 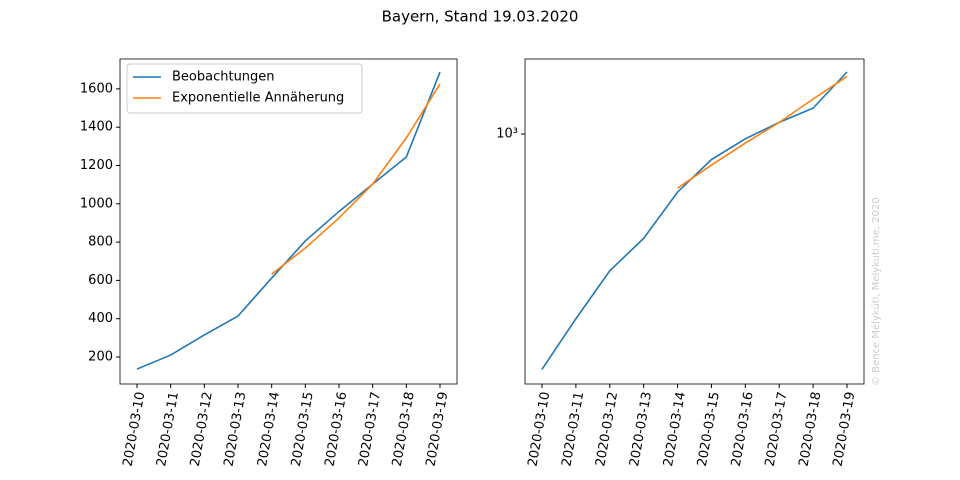 I want to click on legend-label: Beobachtungen, so click(x=223, y=77).